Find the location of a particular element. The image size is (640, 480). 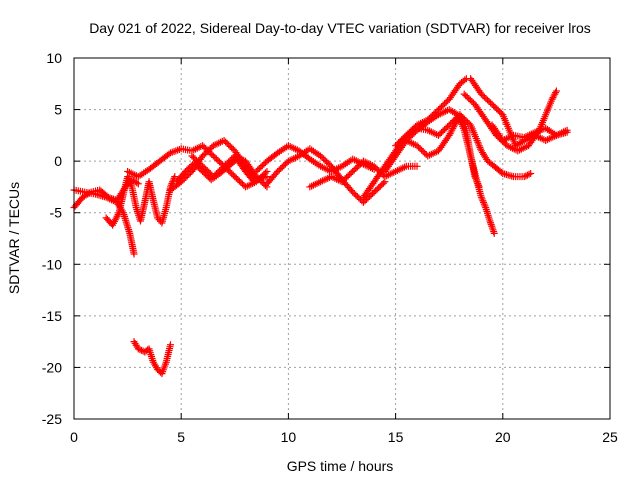

y-tick-label: 10 is located at coordinates (54, 58).